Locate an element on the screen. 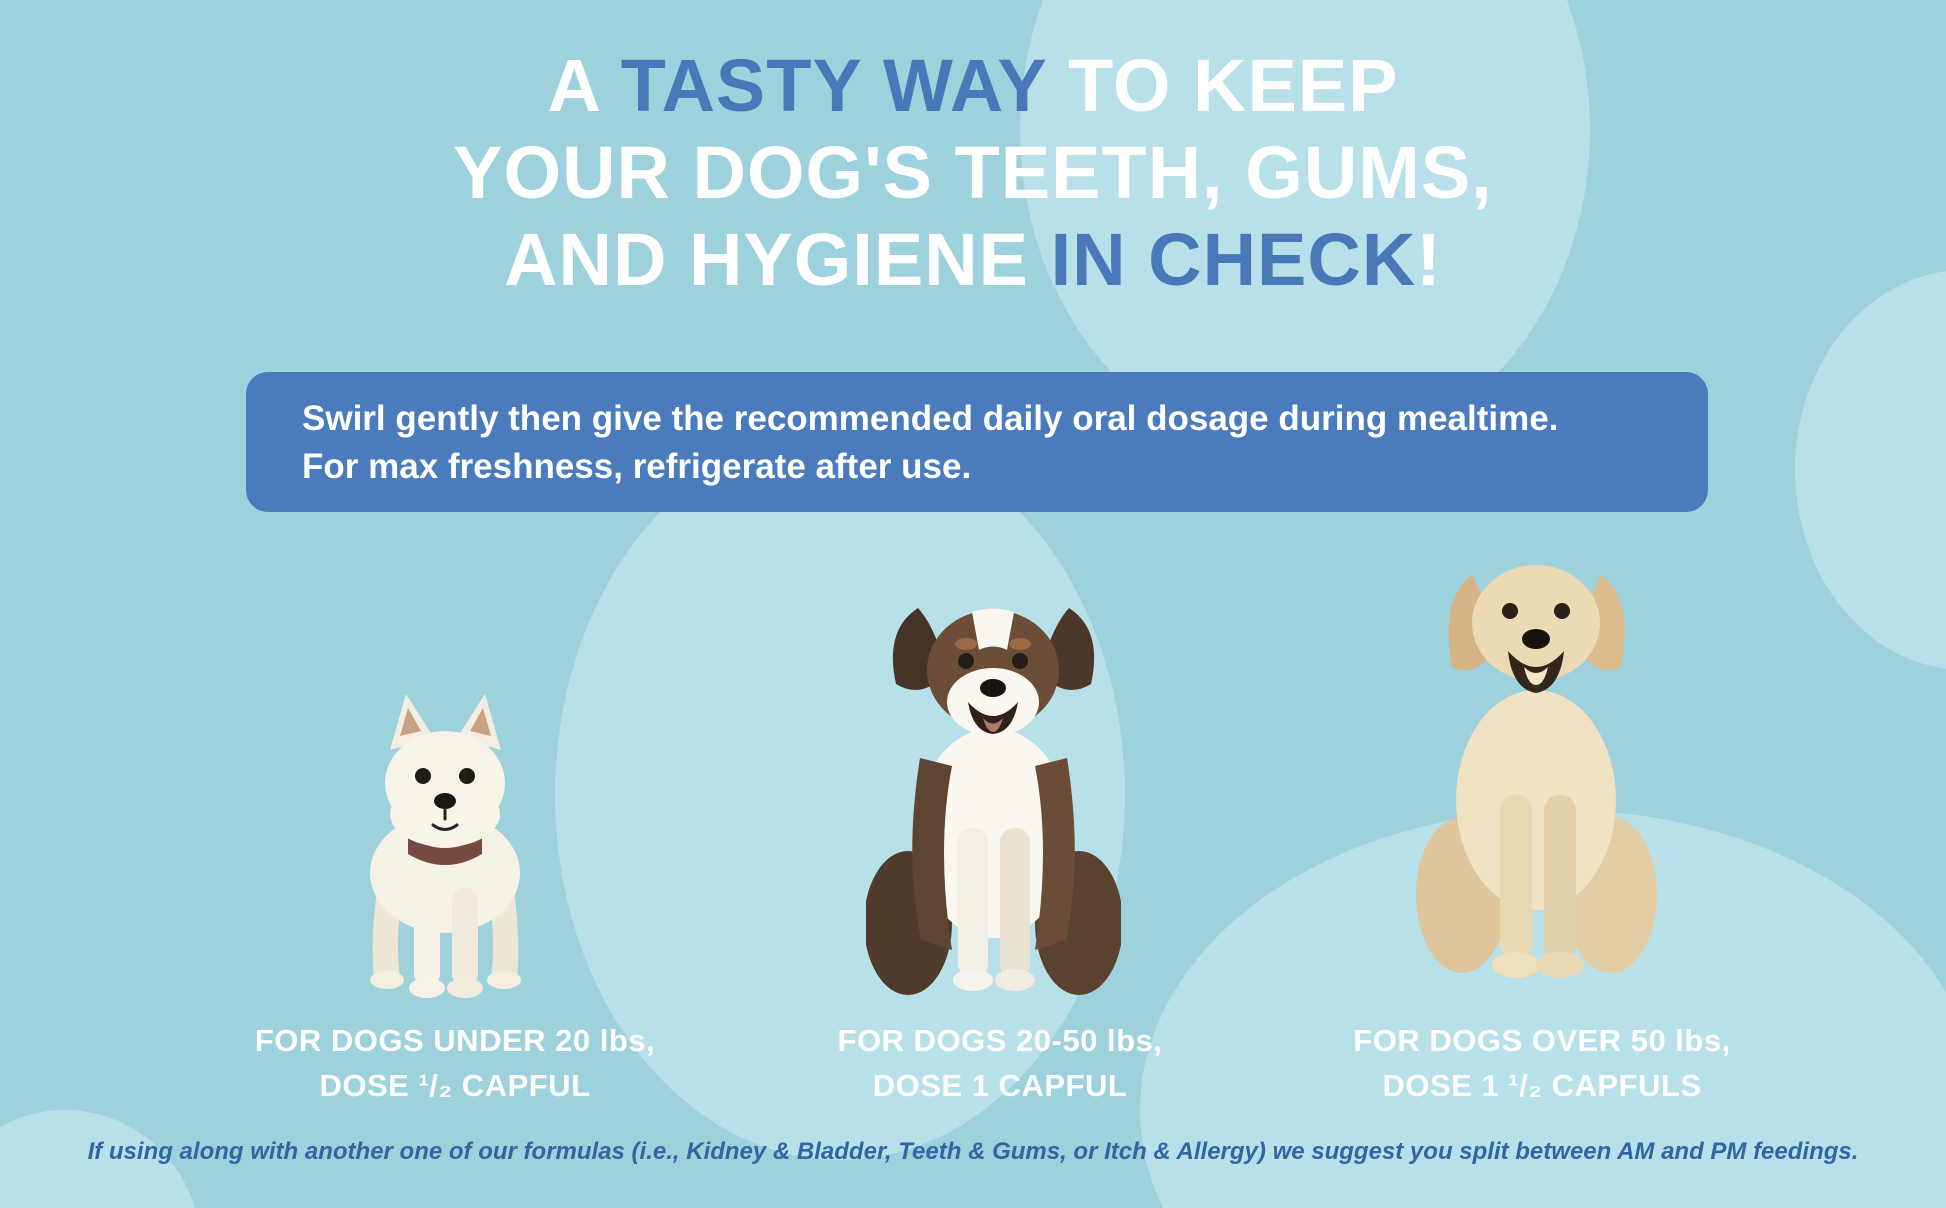  dose-size-line: FOR DOGS OVER 50 lbs, is located at coordinates (1542, 1040).